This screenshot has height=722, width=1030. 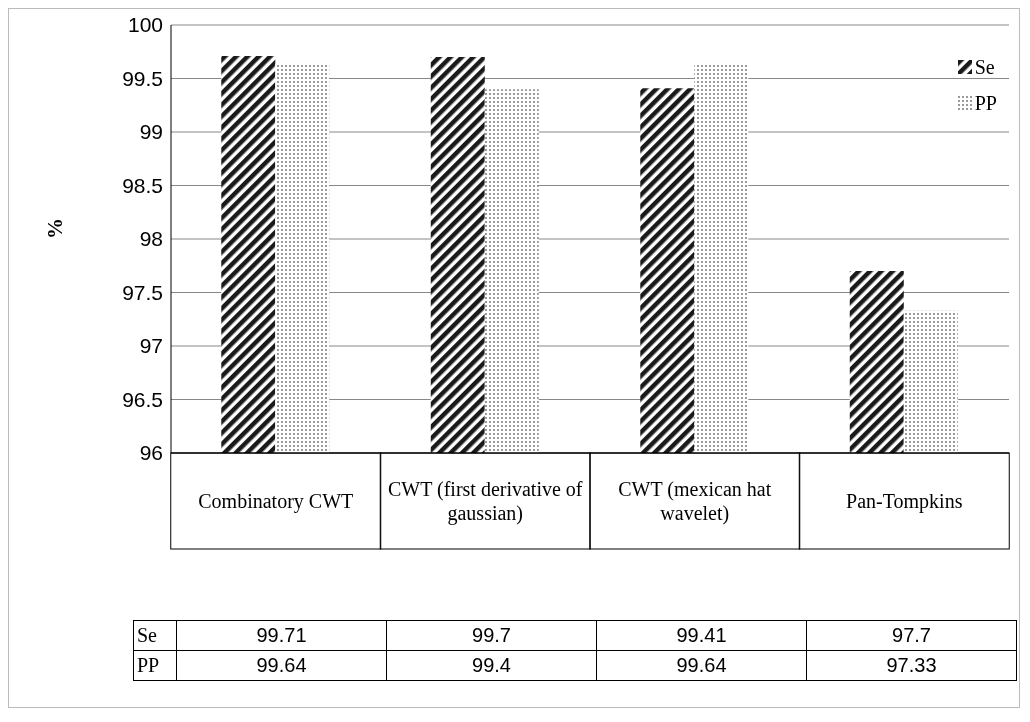 I want to click on y-tick-label: 98.5, so click(x=142, y=185).